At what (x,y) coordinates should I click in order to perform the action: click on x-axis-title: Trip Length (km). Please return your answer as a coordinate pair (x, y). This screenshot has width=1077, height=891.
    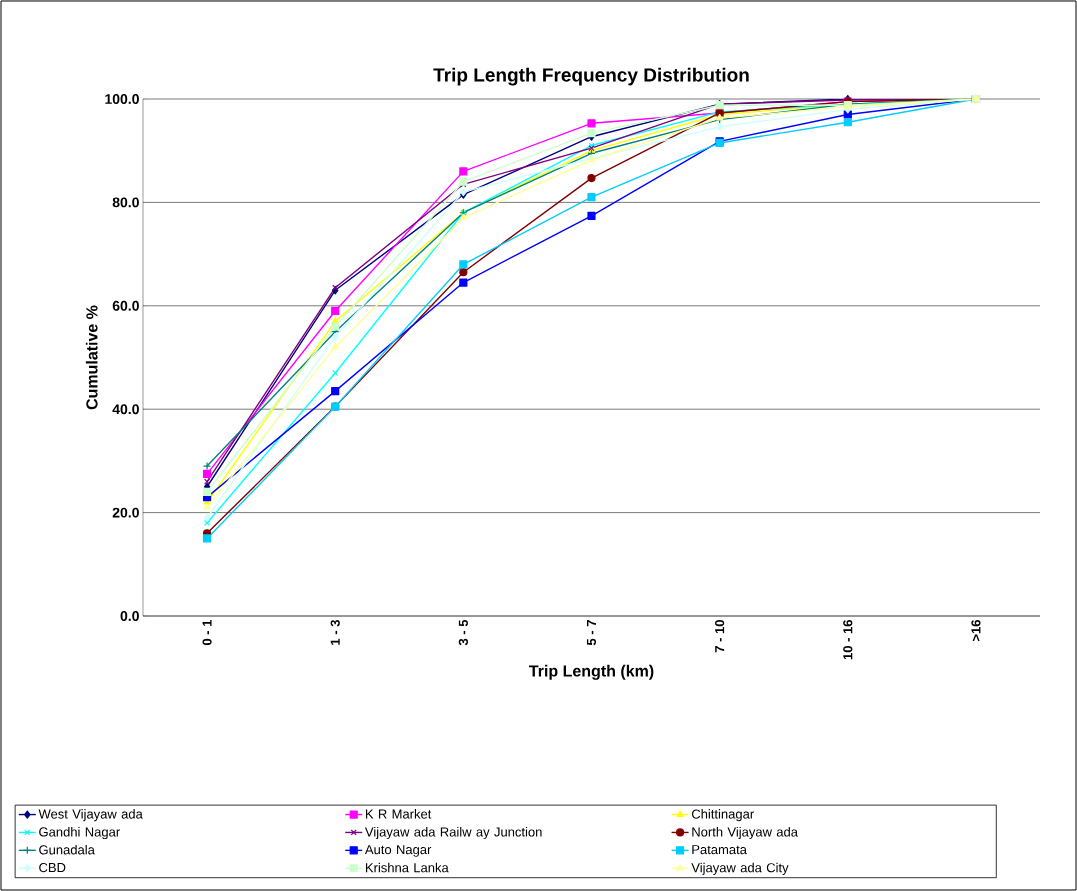
    Looking at the image, I should click on (591, 672).